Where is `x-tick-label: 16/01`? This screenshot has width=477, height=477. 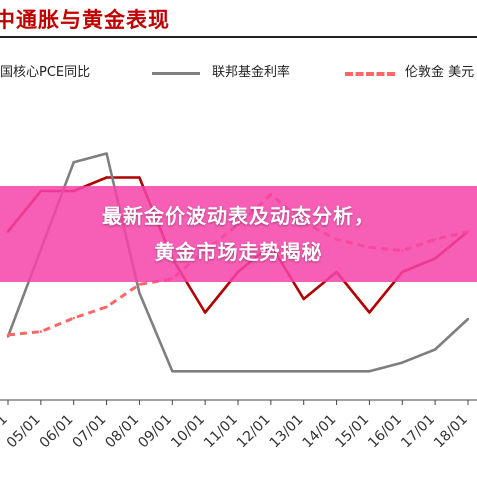
x-tick-label: 16/01 is located at coordinates (385, 432).